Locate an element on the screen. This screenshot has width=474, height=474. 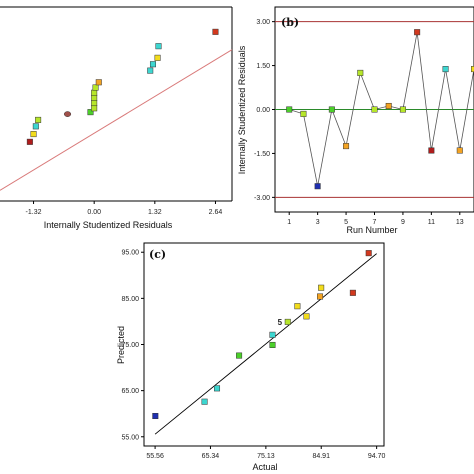
panel-b-tag: (b) is located at coordinates (290, 22).